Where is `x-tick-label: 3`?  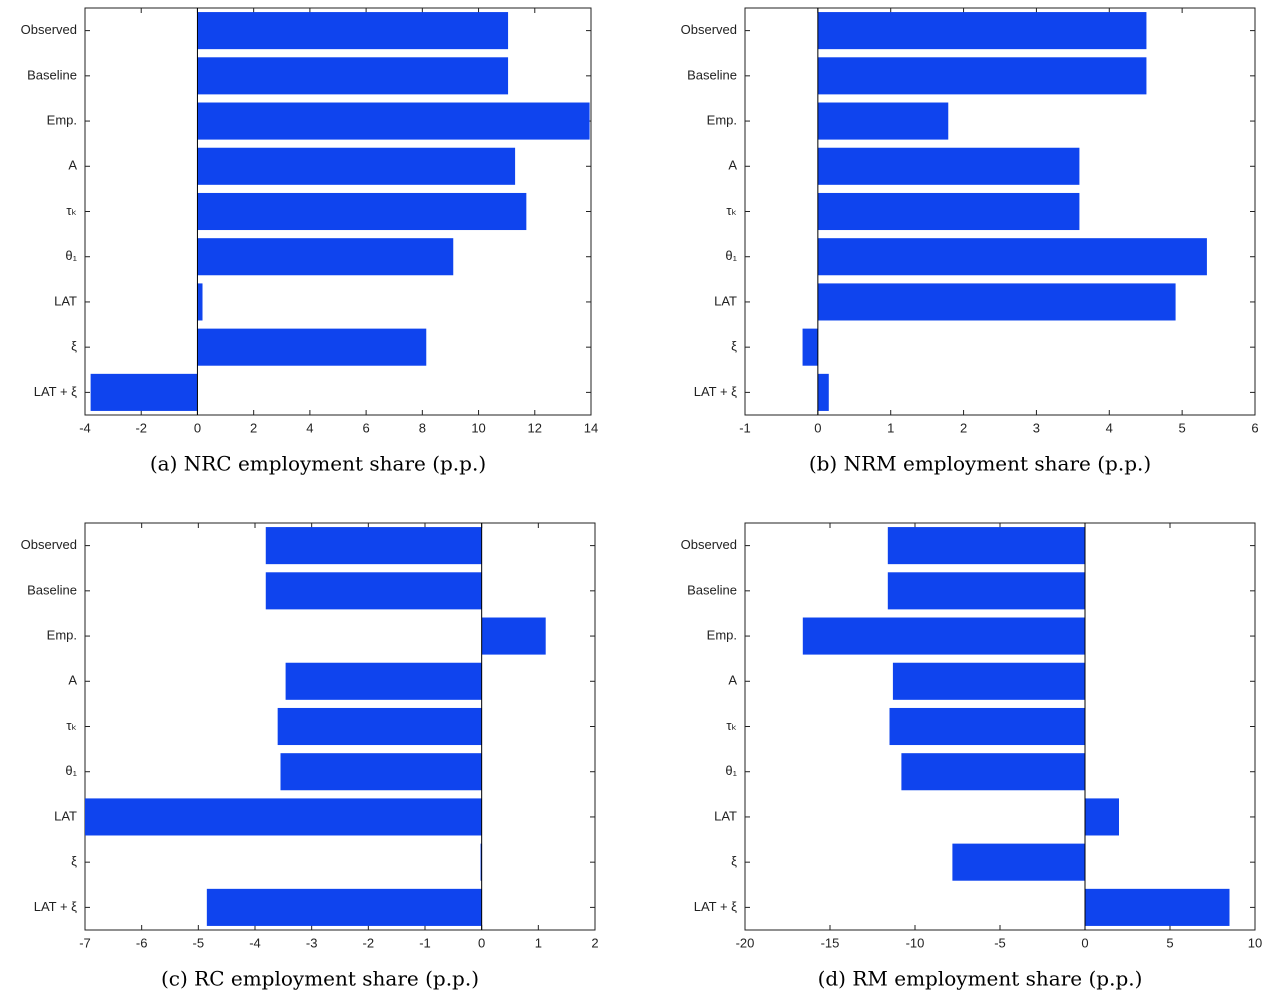
x-tick-label: 3 is located at coordinates (1036, 427).